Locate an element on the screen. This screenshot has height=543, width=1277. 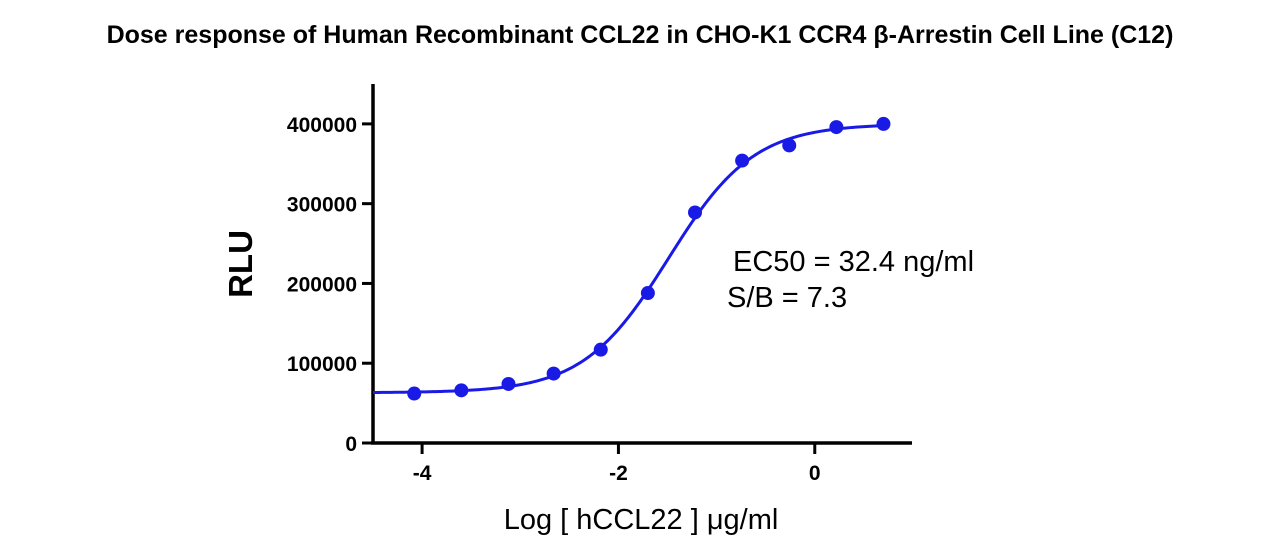
y-axis-ticks: 0 100000 200000 300000 400000 is located at coordinates (330, 285).